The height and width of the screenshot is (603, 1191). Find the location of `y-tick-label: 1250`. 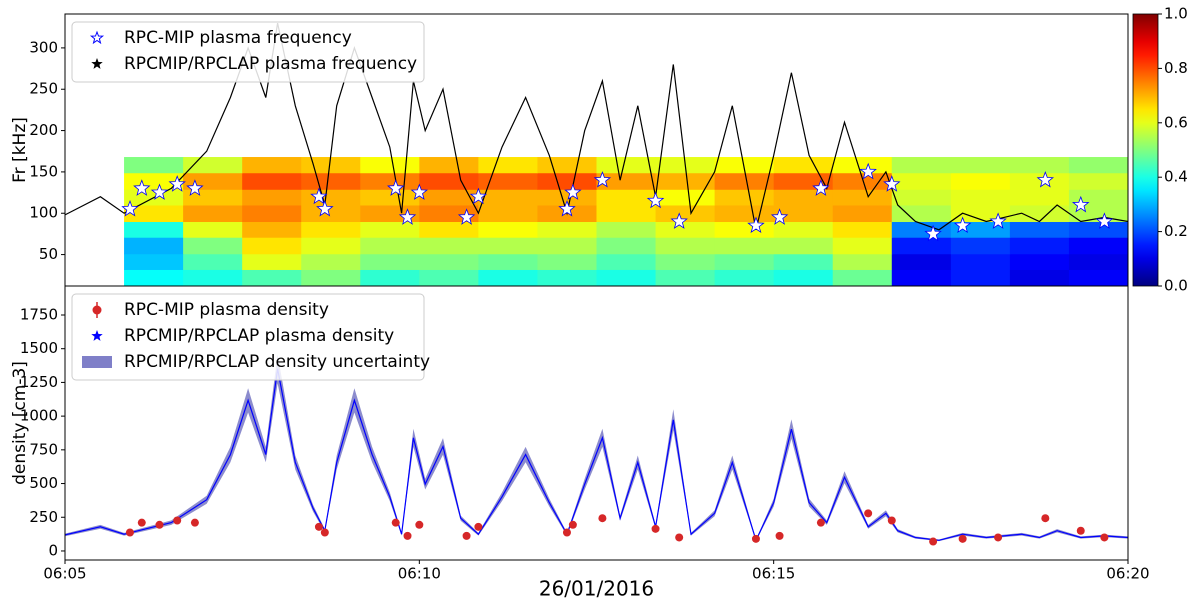

y-tick-label: 1250 is located at coordinates (39, 382).